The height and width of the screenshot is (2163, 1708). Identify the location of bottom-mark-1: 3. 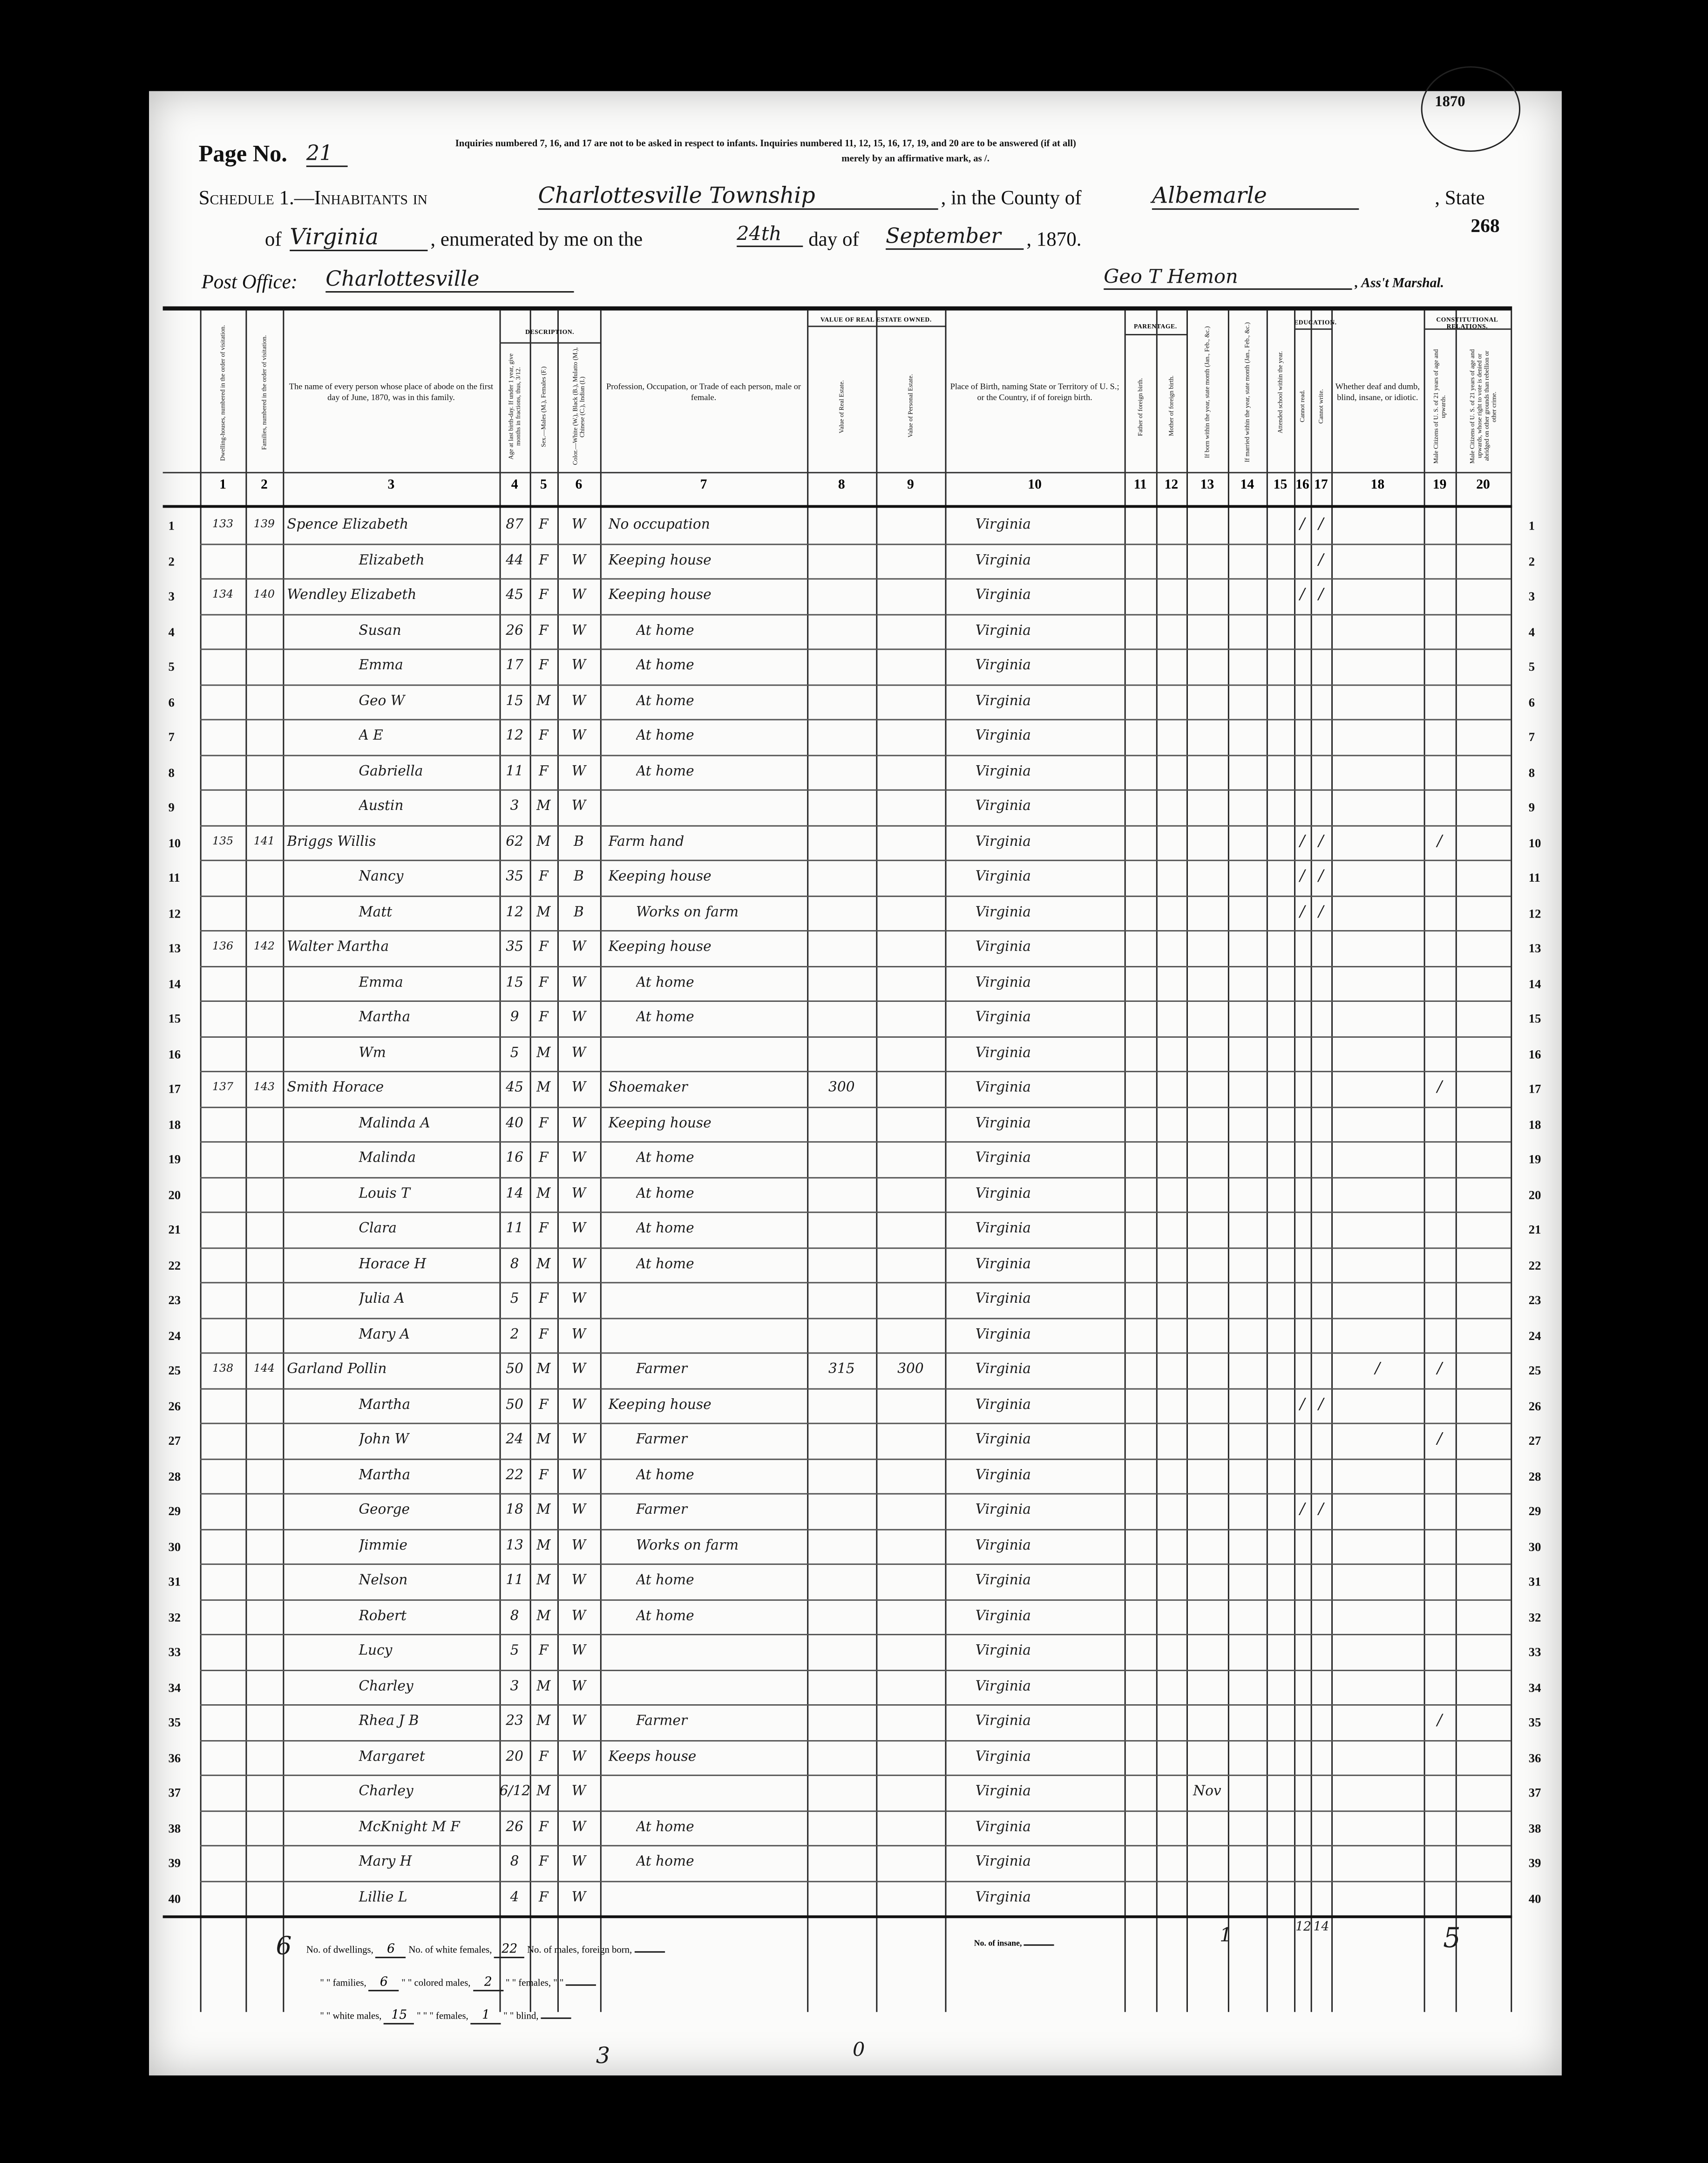
(603, 2055).